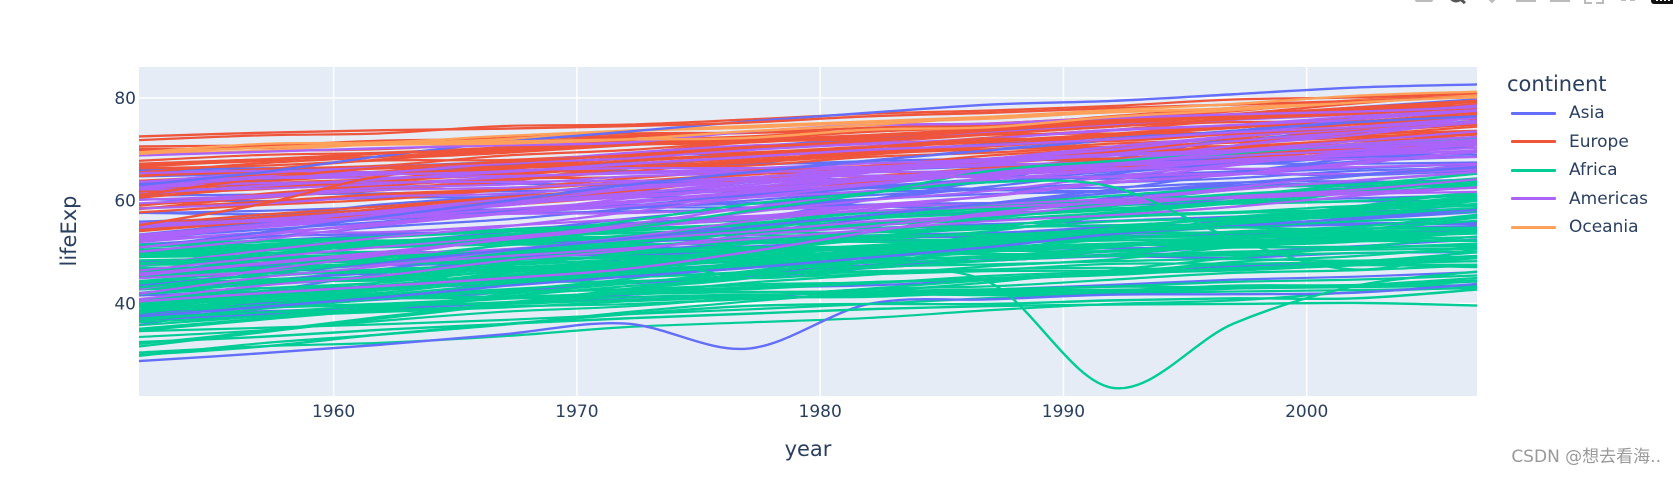 The width and height of the screenshot is (1673, 483). What do you see at coordinates (333, 412) in the screenshot?
I see `x-tick-label: 1960` at bounding box center [333, 412].